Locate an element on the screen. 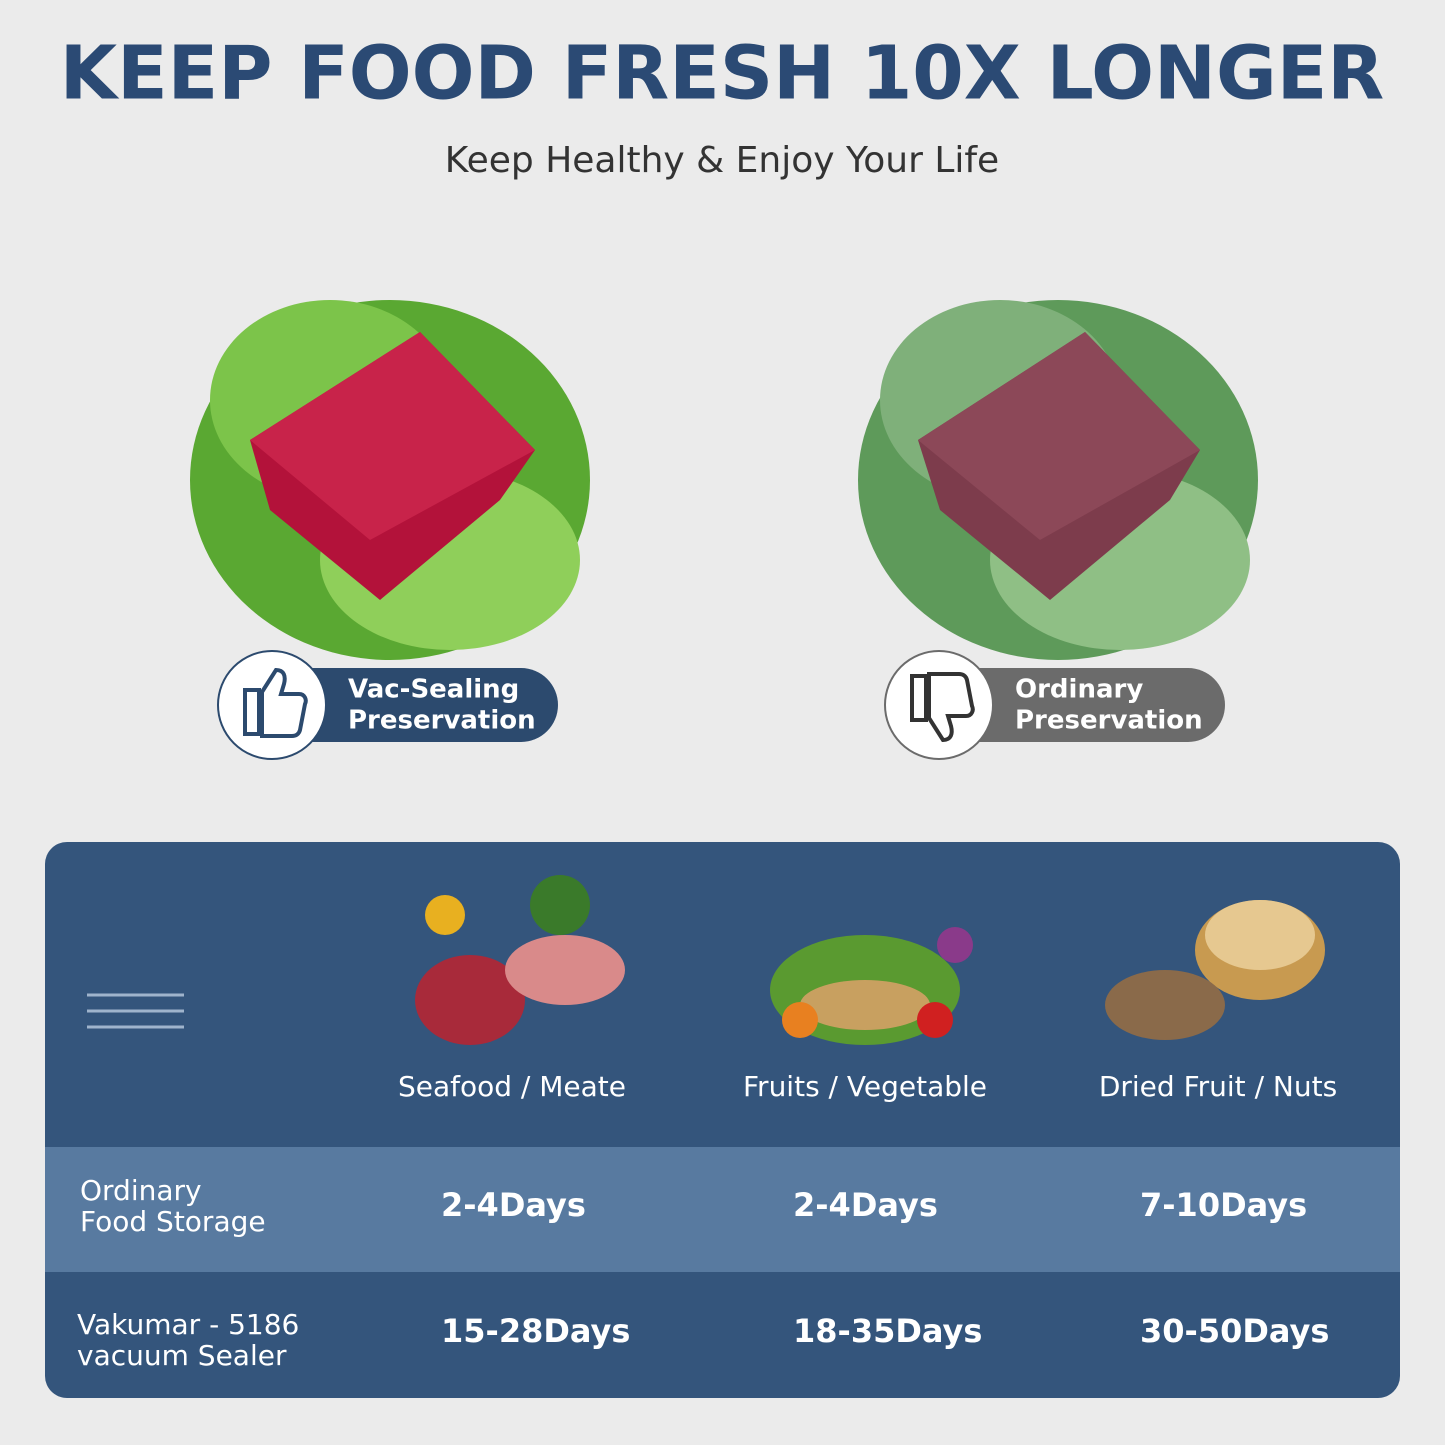 The width and height of the screenshot is (1445, 1445). meat-image is located at coordinates (520, 960).